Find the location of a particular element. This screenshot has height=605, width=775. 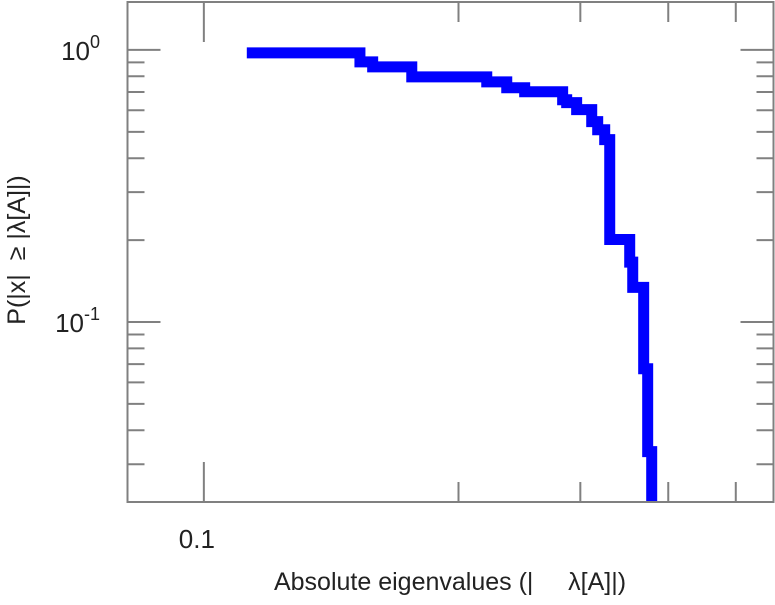

x-axis-label: Absolute eigenvalues (| λ[A]|) is located at coordinates (450, 582).